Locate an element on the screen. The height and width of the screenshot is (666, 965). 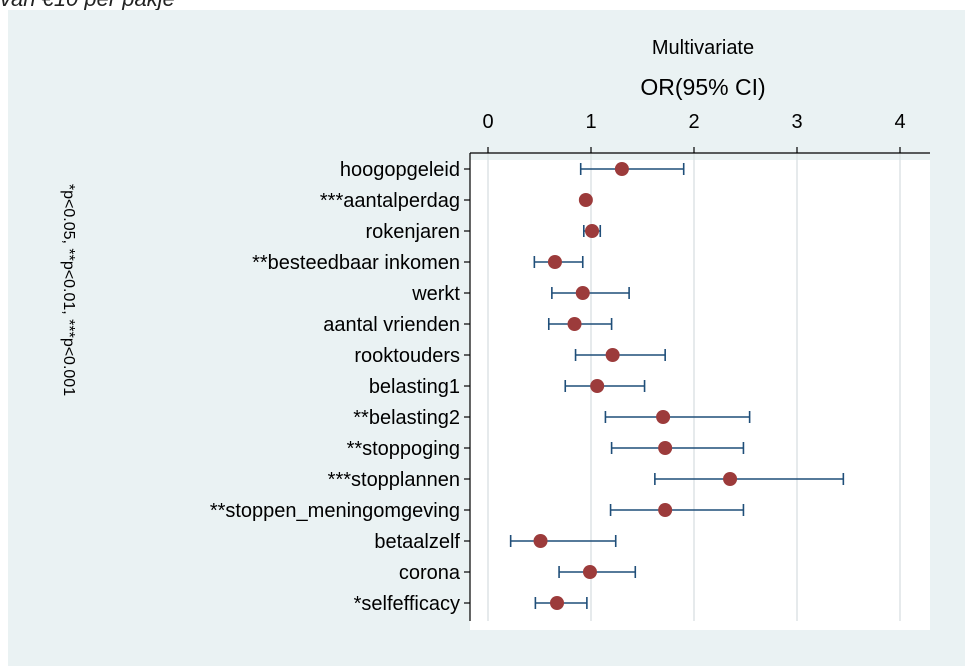
significance-footnote: *p<0.05, **p<0.01, ***p<0.001 is located at coordinates (68, 290).